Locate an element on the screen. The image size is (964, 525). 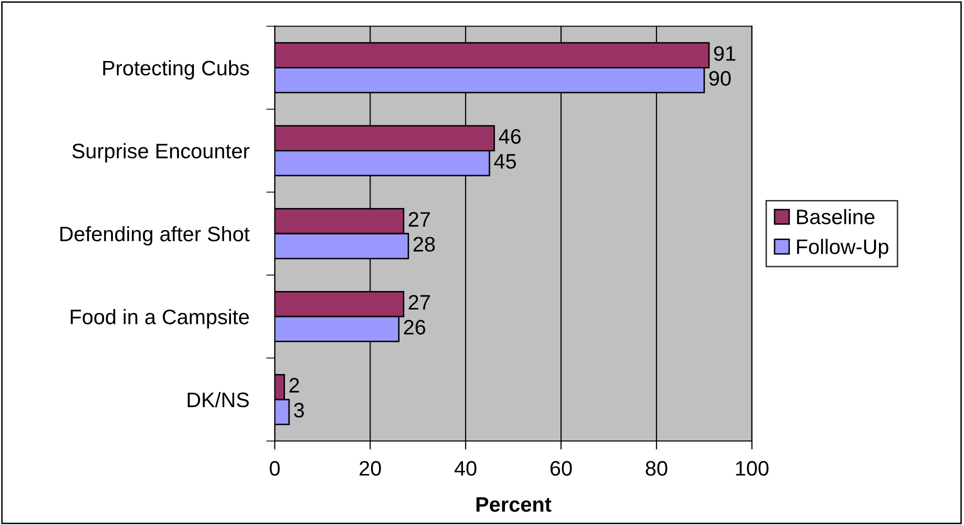
data-label: 3 is located at coordinates (299, 410).